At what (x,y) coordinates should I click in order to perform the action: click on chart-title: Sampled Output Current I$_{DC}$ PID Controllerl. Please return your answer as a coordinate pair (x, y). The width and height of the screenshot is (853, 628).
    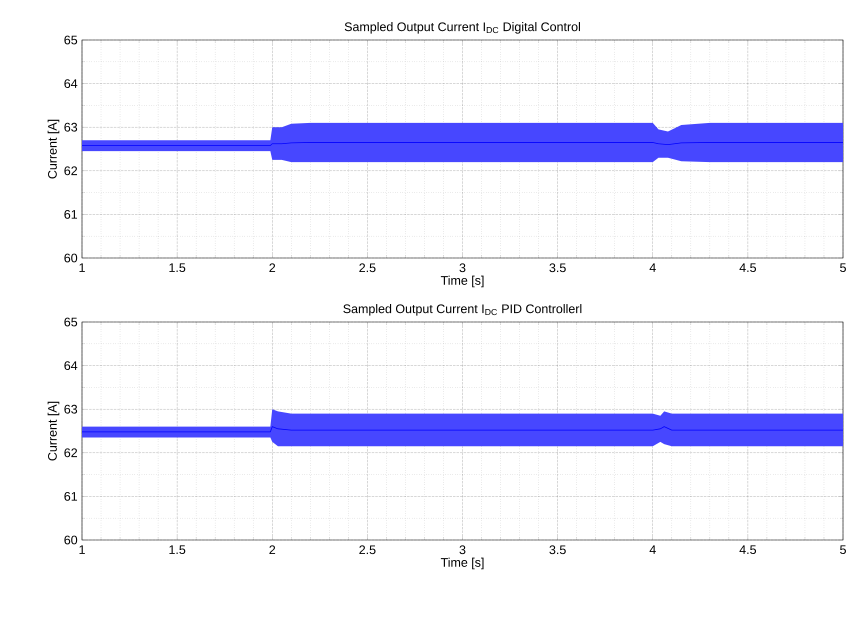
    Looking at the image, I should click on (462, 310).